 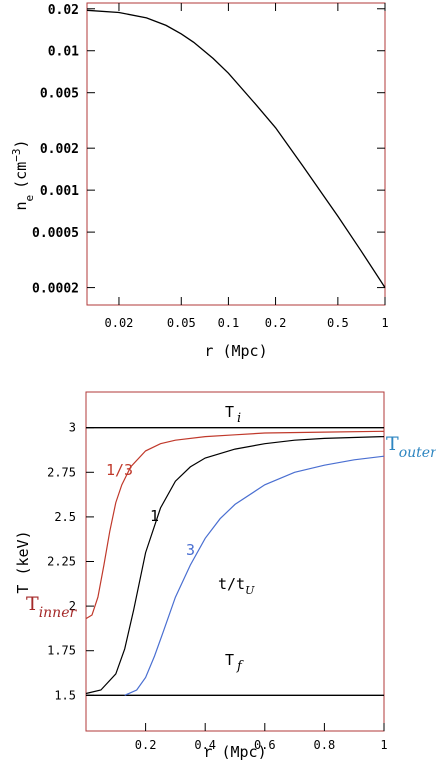 What do you see at coordinates (61, 472) in the screenshot?
I see `temperature-y-tick-label: 2.75` at bounding box center [61, 472].